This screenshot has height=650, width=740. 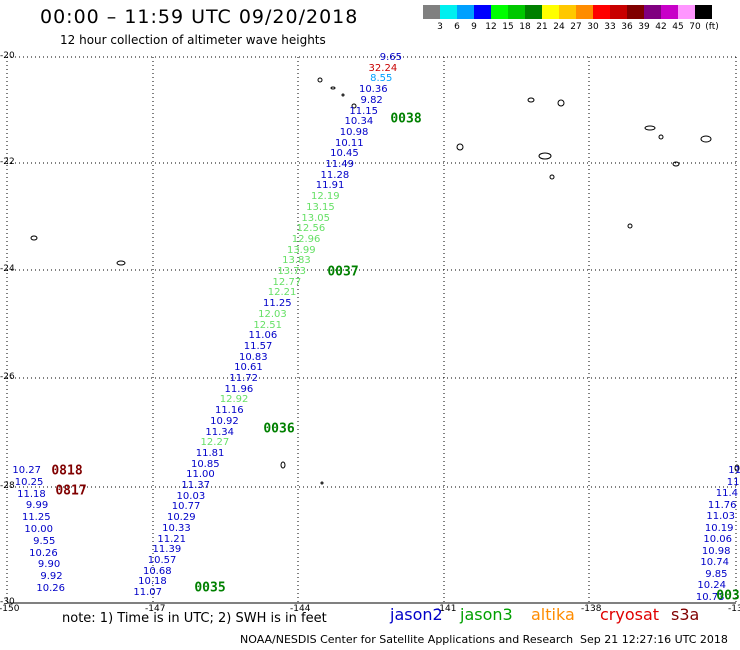 What do you see at coordinates (726, 493) in the screenshot?
I see `wave-height-value: 11.4` at bounding box center [726, 493].